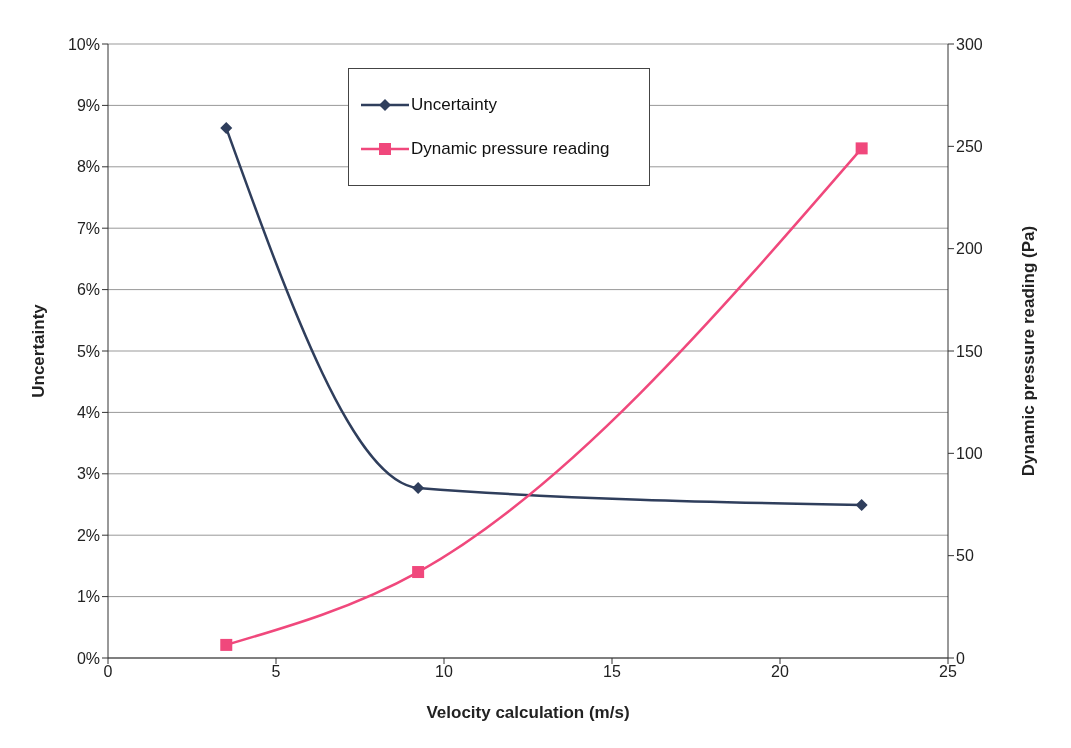 This screenshot has height=748, width=1071. Describe the element at coordinates (969, 249) in the screenshot. I see `y2-tick-label: 200` at that location.